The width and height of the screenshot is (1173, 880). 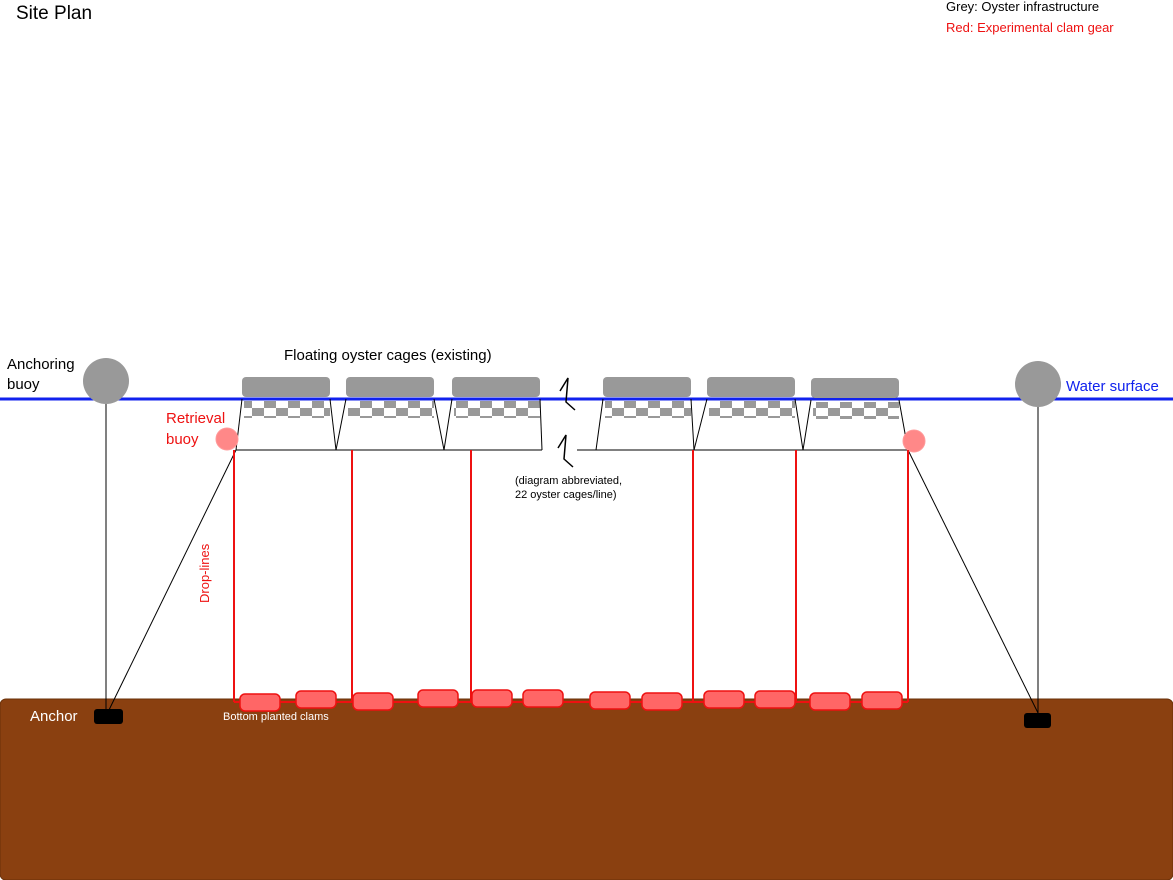 What do you see at coordinates (571, 700) in the screenshot?
I see `clam-bags` at bounding box center [571, 700].